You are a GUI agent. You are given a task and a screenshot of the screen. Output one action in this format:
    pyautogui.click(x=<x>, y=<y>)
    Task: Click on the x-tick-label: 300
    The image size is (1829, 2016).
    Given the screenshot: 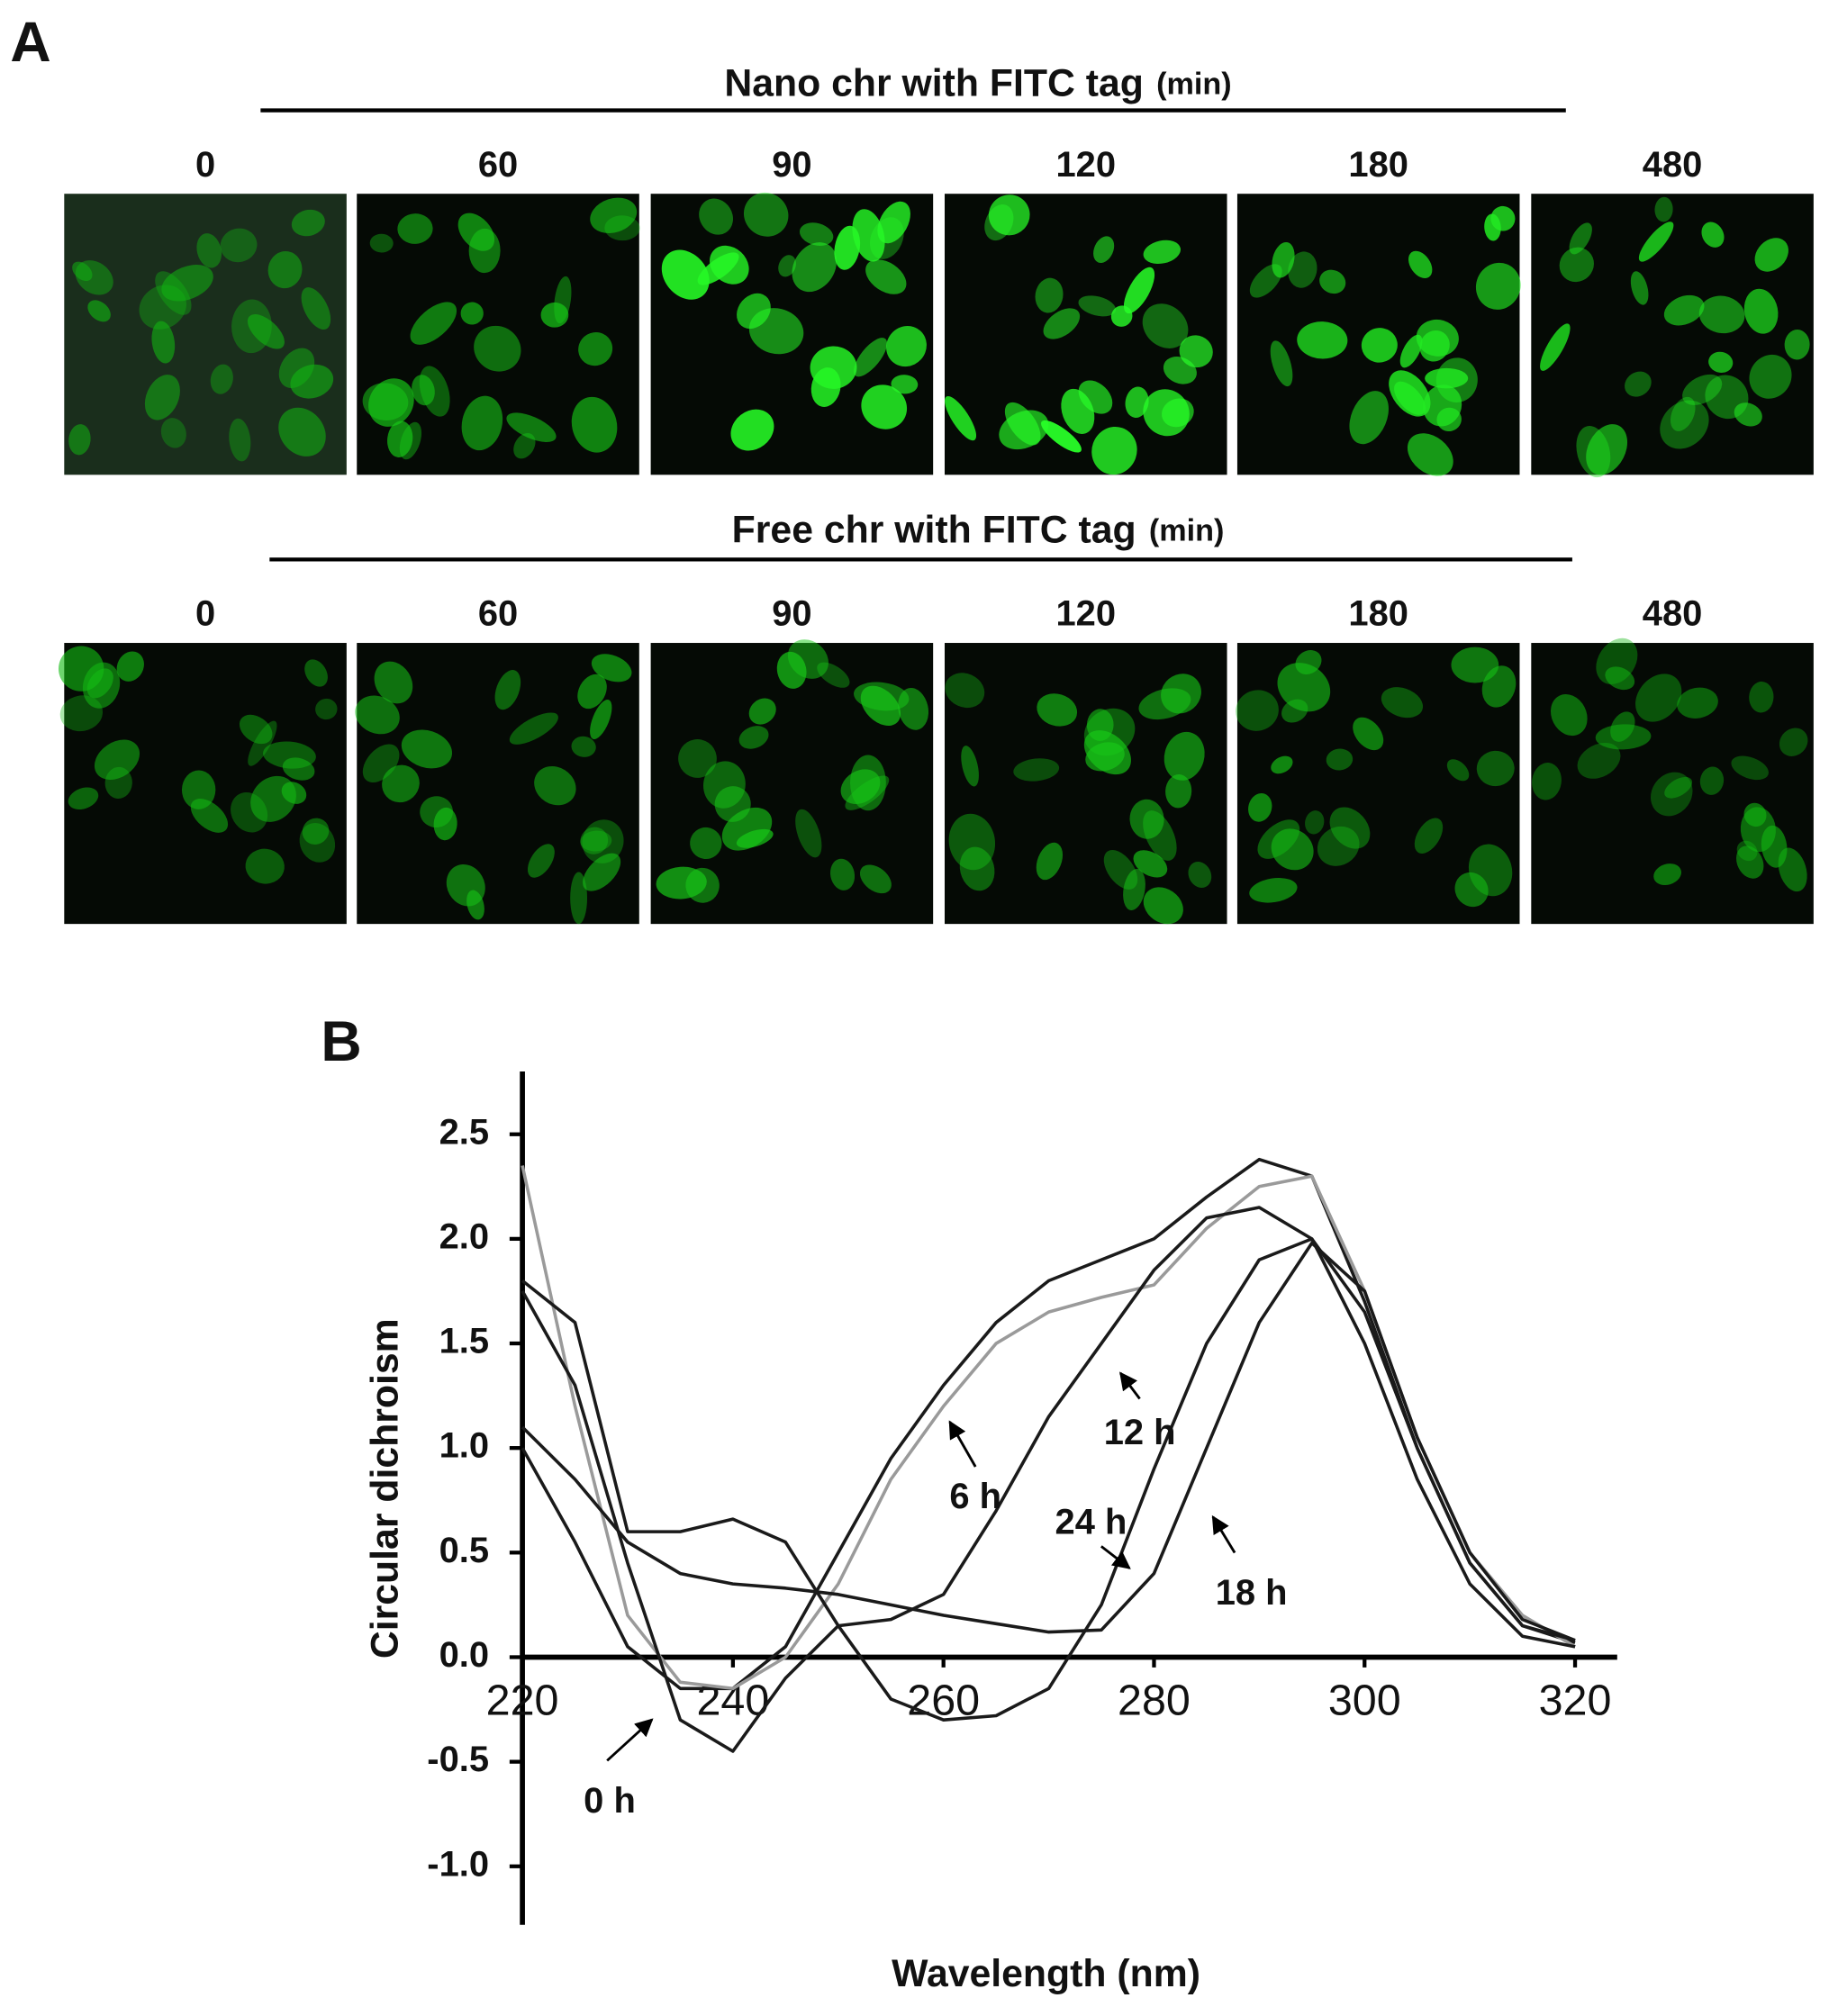 What is the action you would take?
    pyautogui.click(x=1364, y=1701)
    